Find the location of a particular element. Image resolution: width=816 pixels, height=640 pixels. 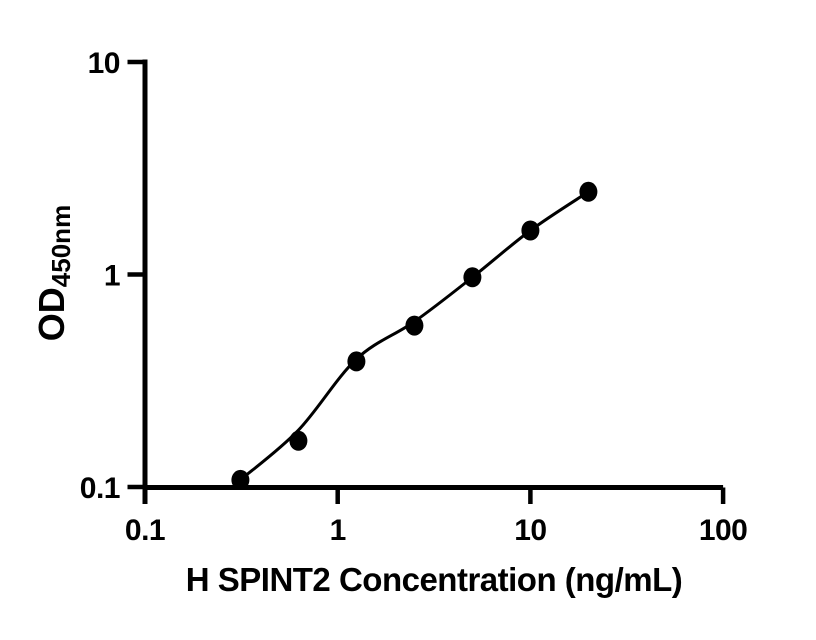

y-axis-title-main: OD is located at coordinates (51, 314).